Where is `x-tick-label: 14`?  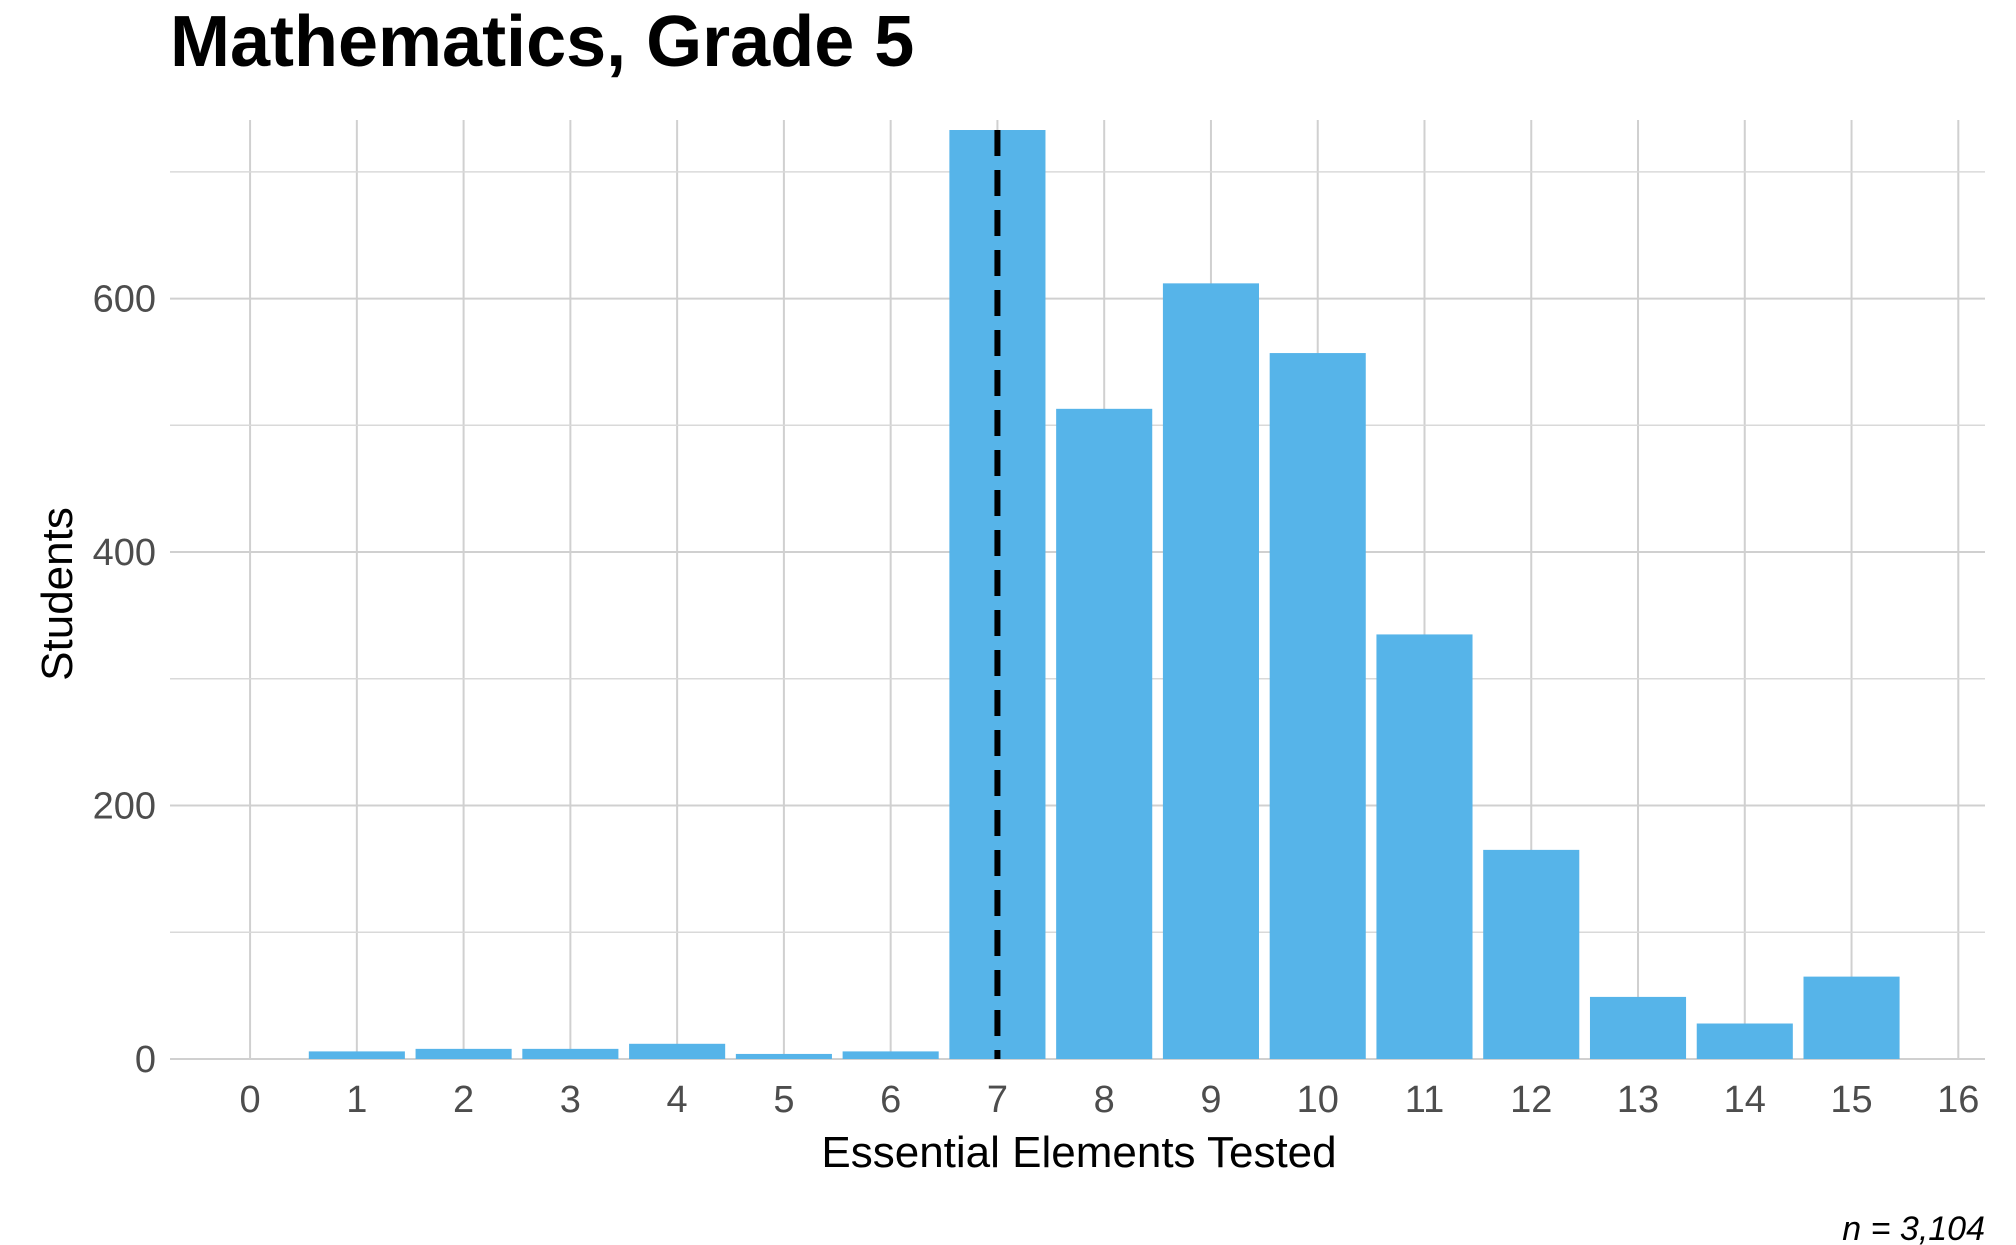
x-tick-label: 14 is located at coordinates (1745, 1100).